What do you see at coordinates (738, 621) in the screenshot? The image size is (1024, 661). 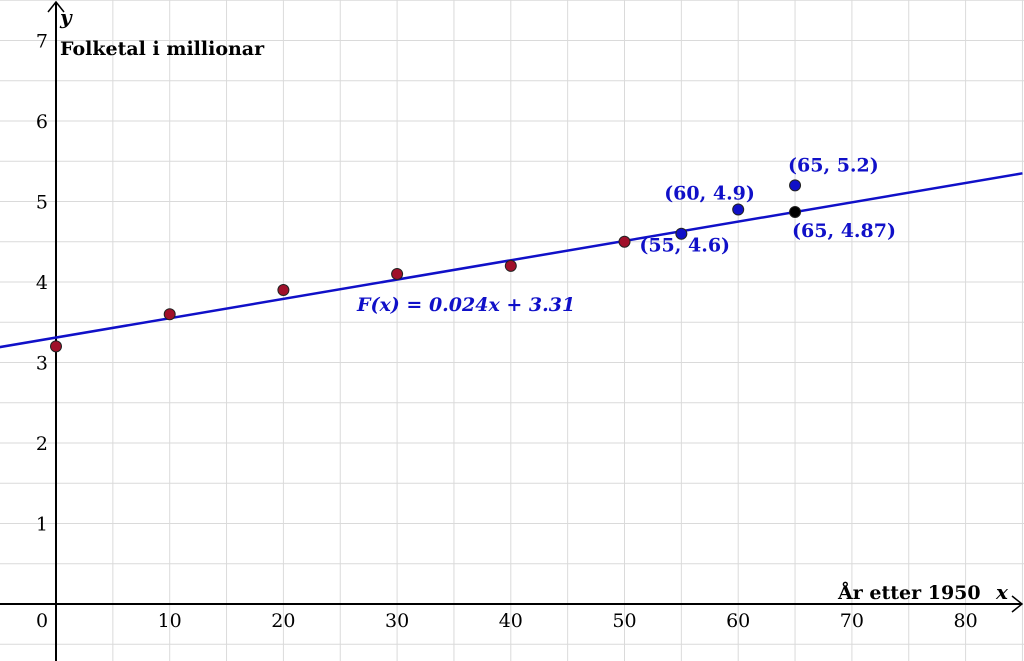 I see `x-tick-label: 60` at bounding box center [738, 621].